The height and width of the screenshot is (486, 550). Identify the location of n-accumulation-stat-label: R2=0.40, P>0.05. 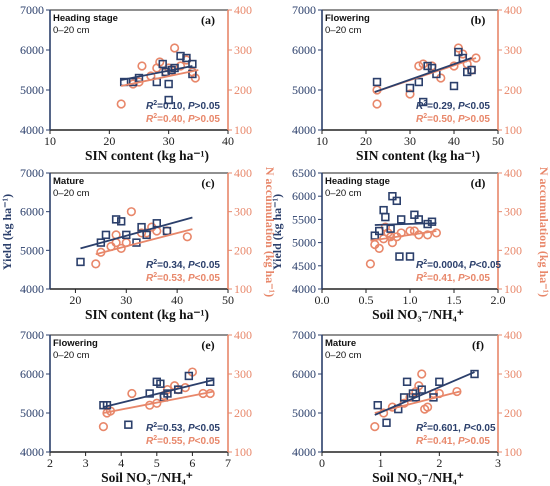
(183, 119).